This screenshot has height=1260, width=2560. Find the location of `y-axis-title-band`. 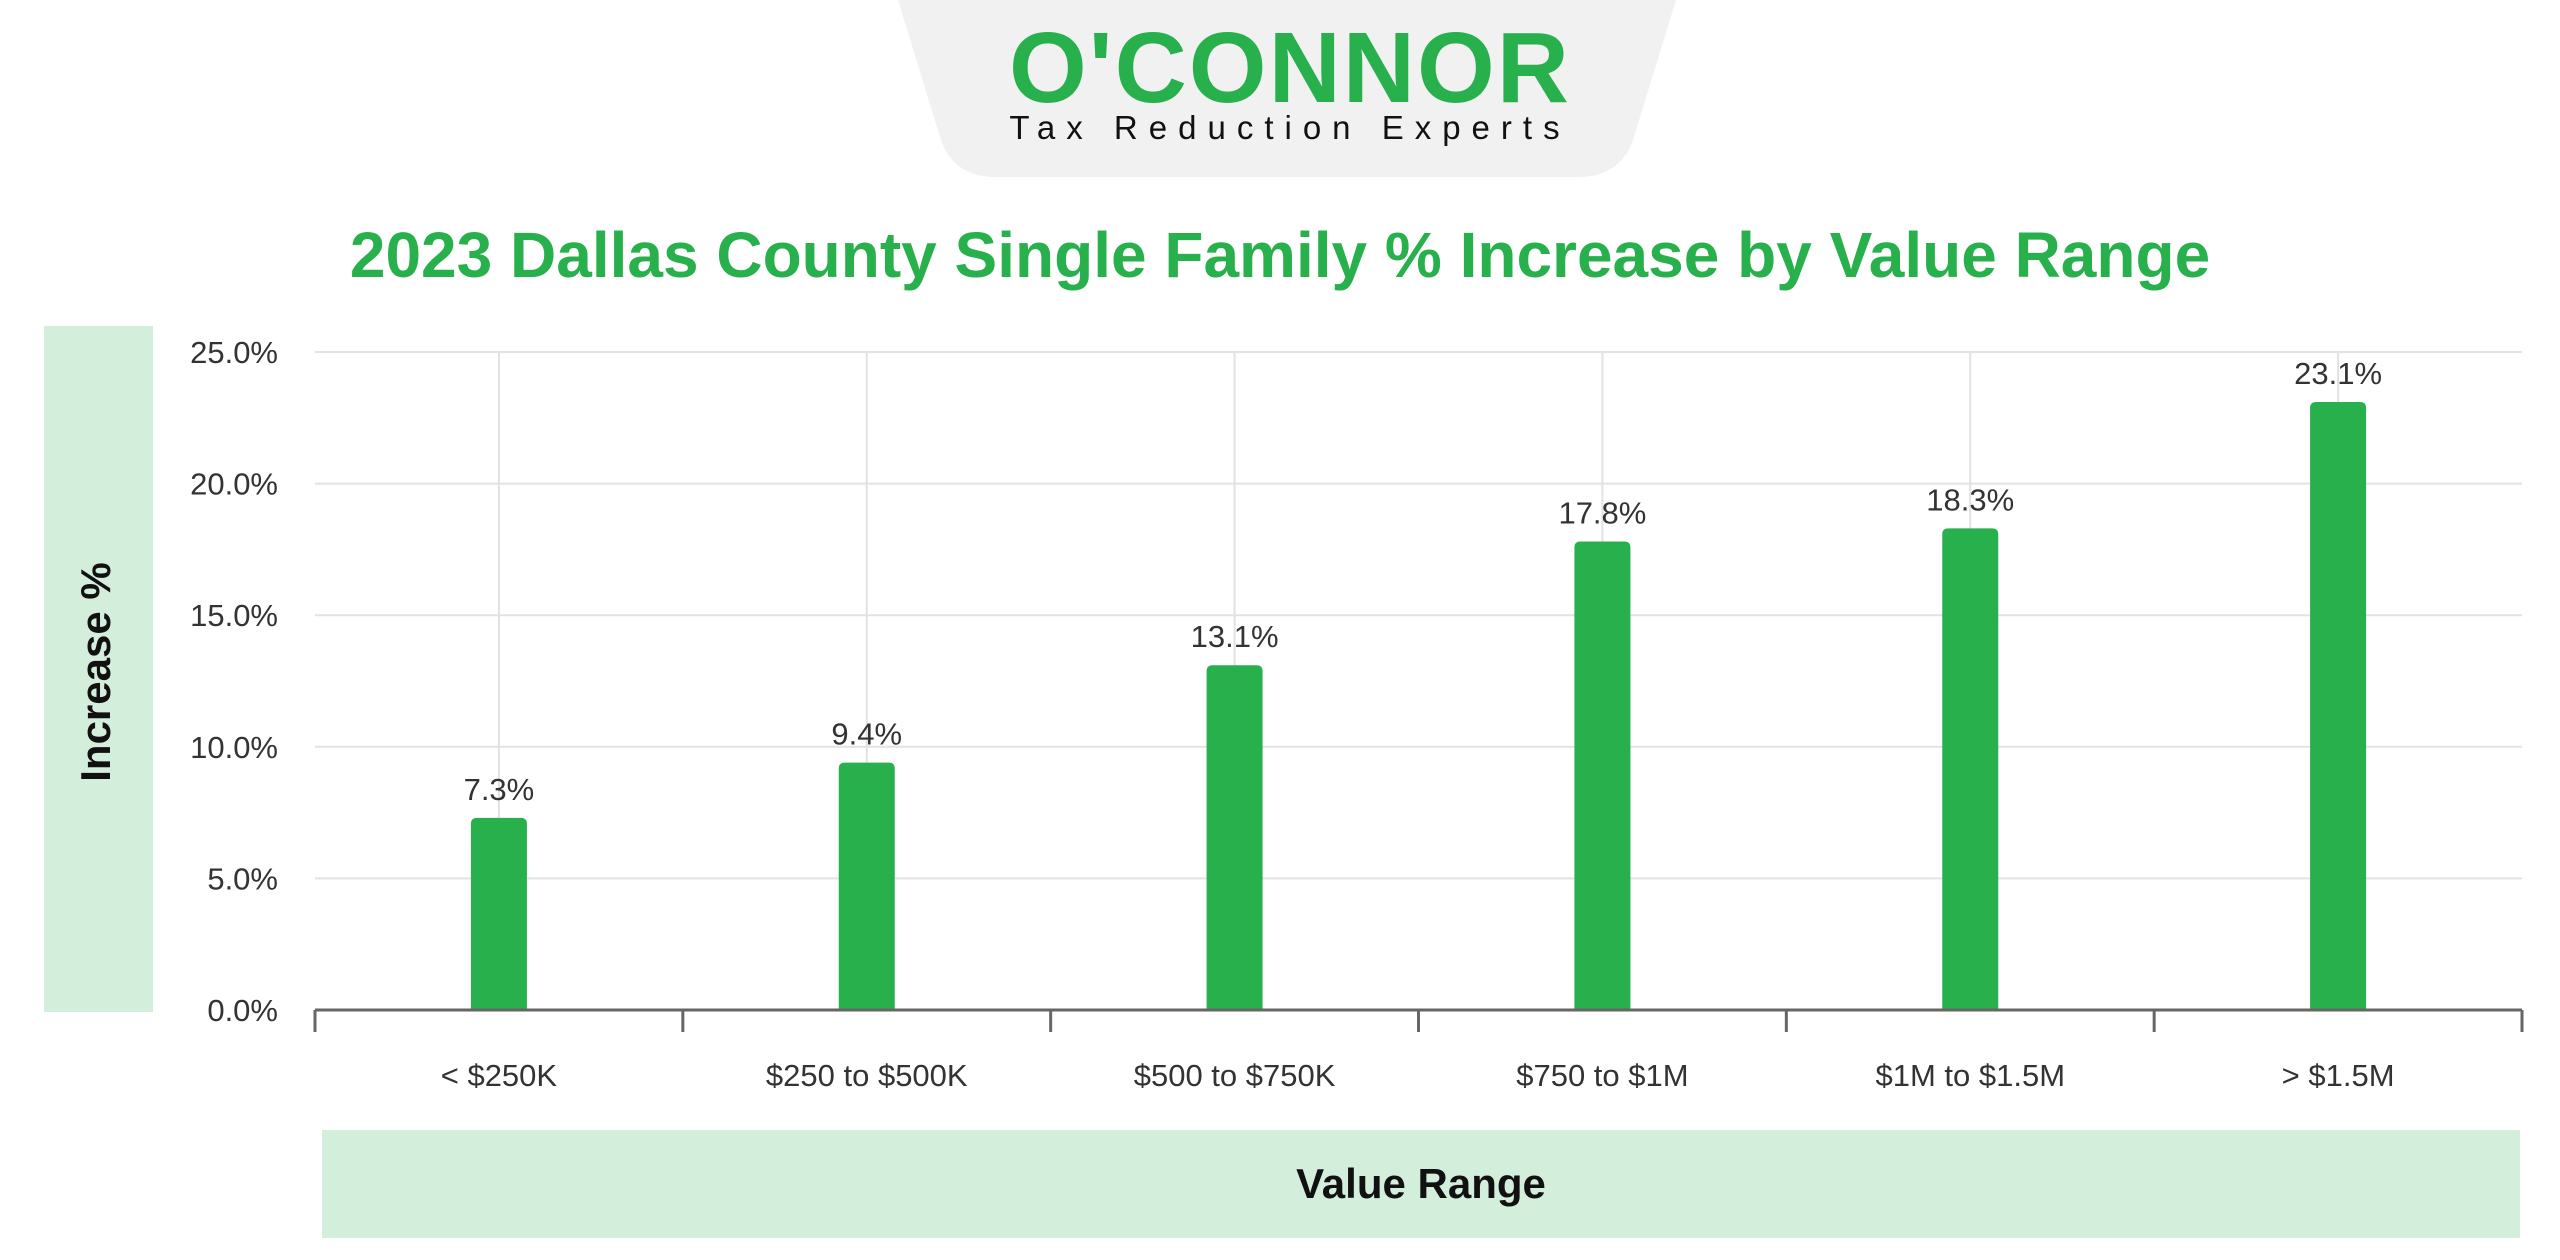

y-axis-title-band is located at coordinates (98, 669).